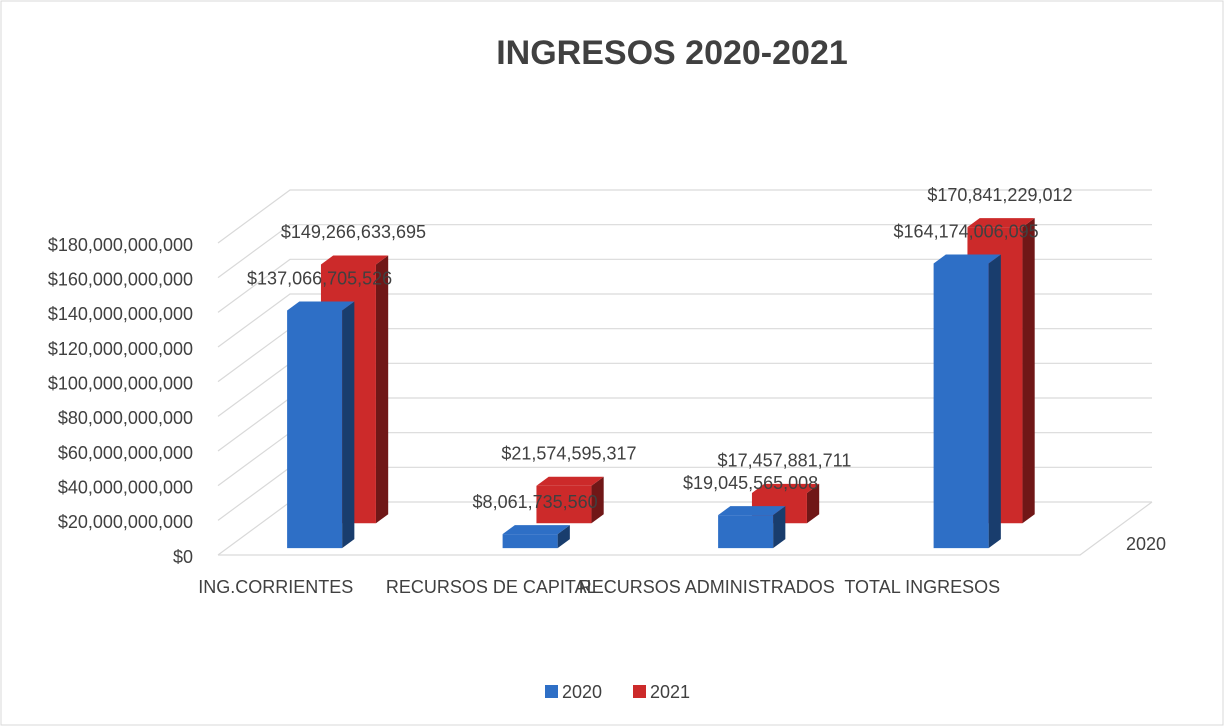 Image resolution: width=1225 pixels, height=727 pixels. What do you see at coordinates (672, 53) in the screenshot?
I see `chart-title: INGRESOS 2020-2021` at bounding box center [672, 53].